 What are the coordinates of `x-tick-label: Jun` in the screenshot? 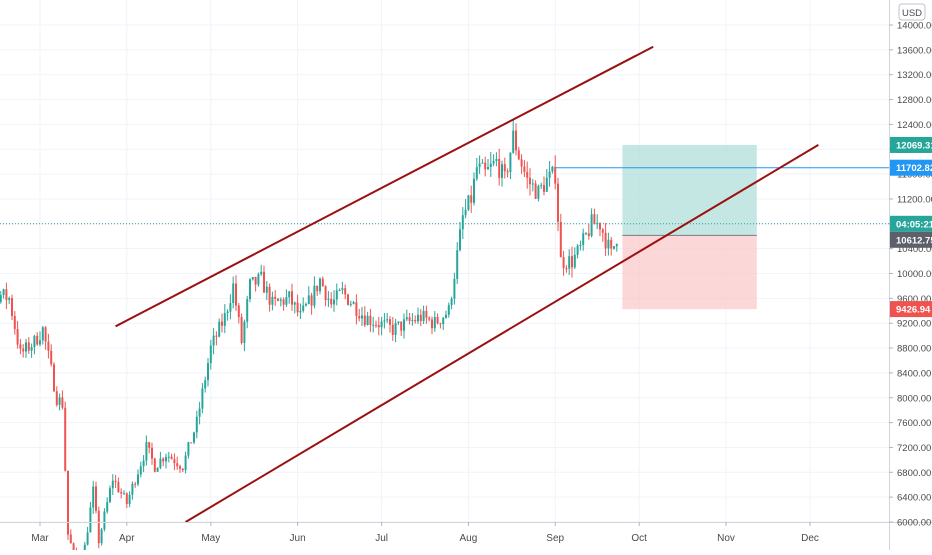 It's located at (298, 538).